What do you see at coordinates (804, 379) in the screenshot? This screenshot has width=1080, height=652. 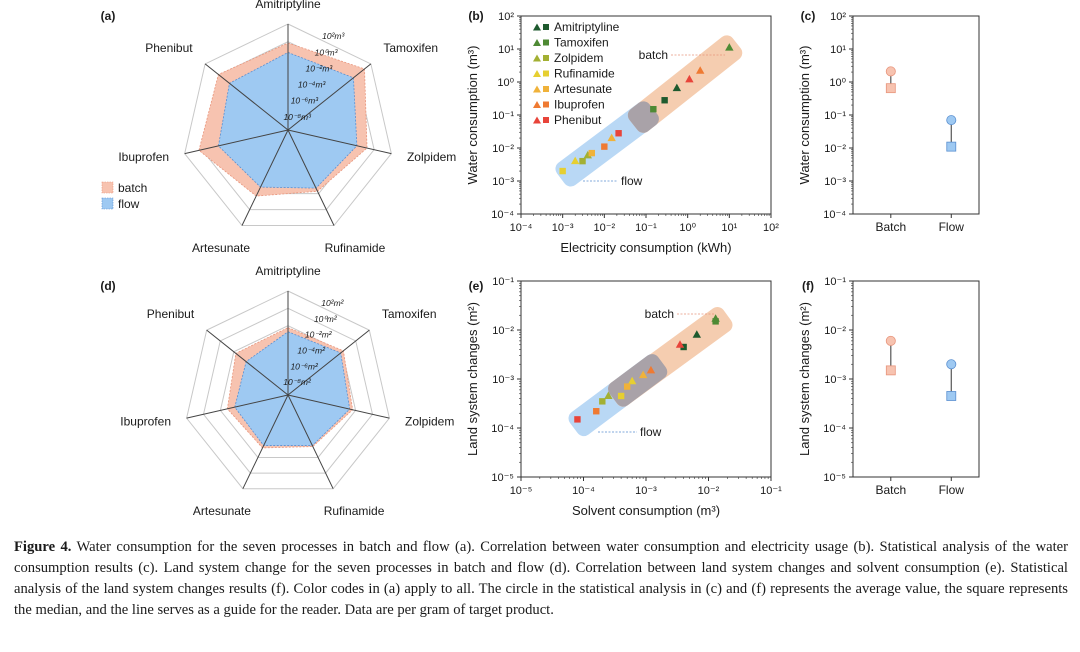 I see `y-axis-title: Land system changes (m²)` at bounding box center [804, 379].